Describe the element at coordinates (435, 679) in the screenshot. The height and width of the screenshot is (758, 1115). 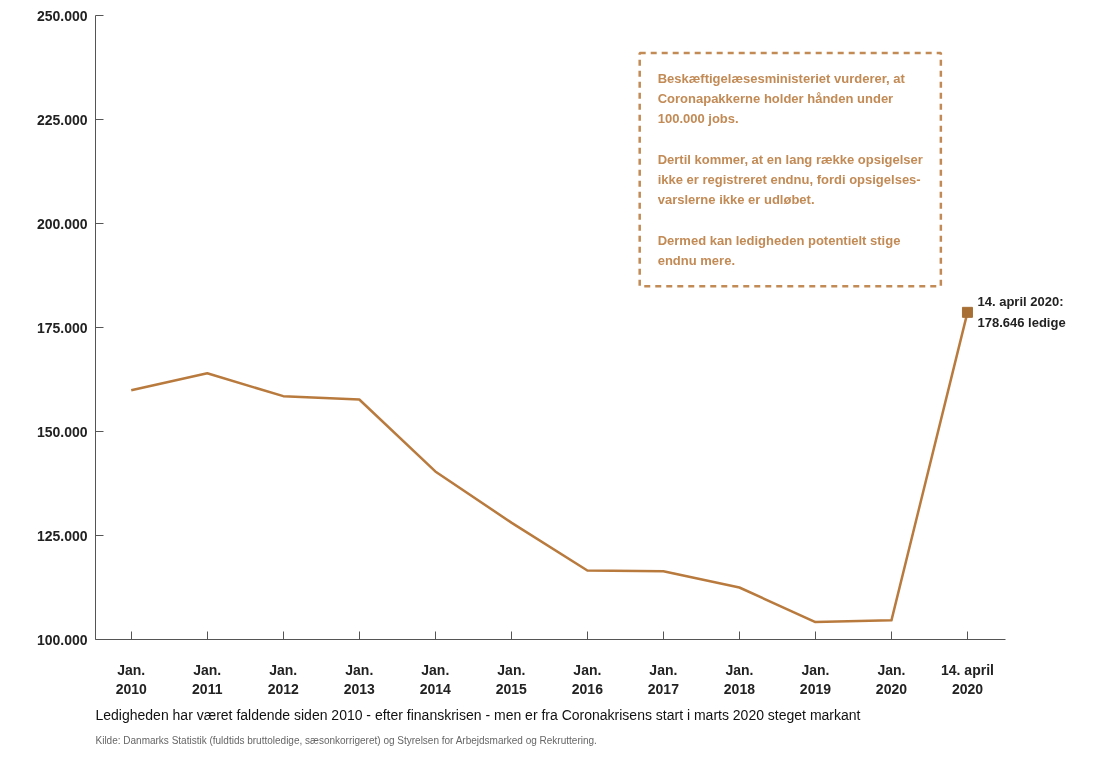
I see `x-tick-label: Jan. 2014` at that location.